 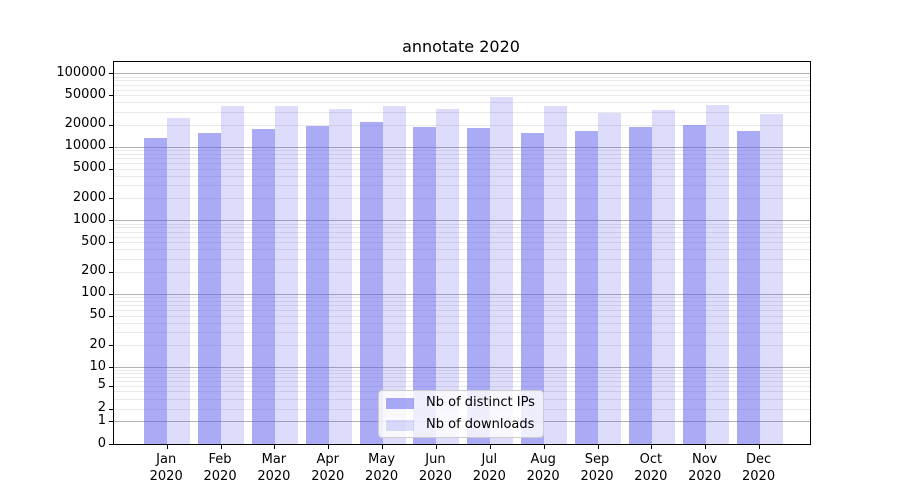 What do you see at coordinates (101, 385) in the screenshot?
I see `y-tick-label: 5` at bounding box center [101, 385].